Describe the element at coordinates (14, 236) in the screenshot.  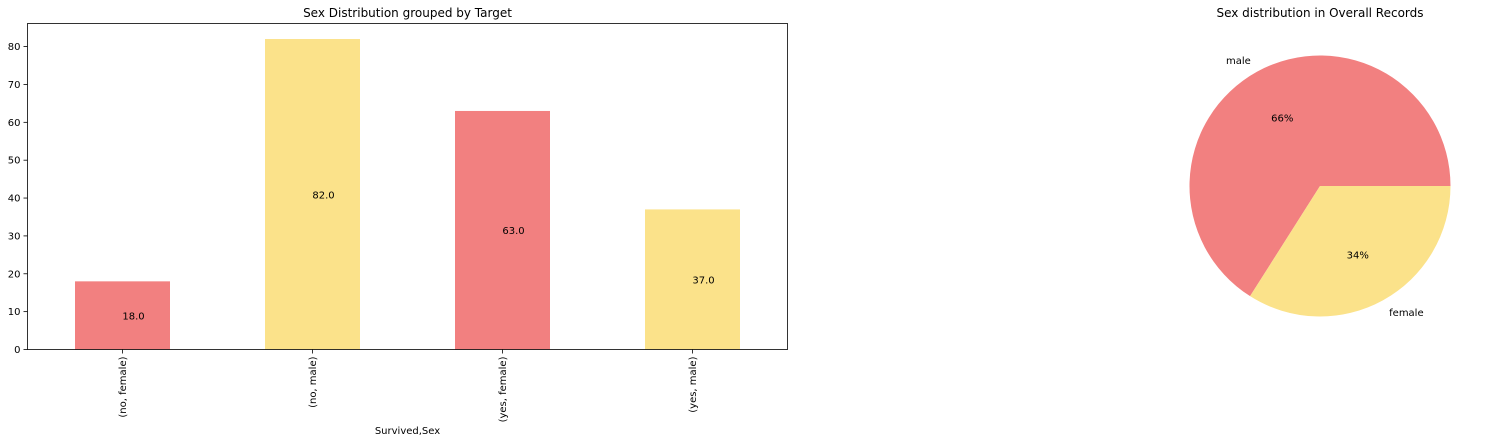
I see `y-tick-label: 30` at that location.